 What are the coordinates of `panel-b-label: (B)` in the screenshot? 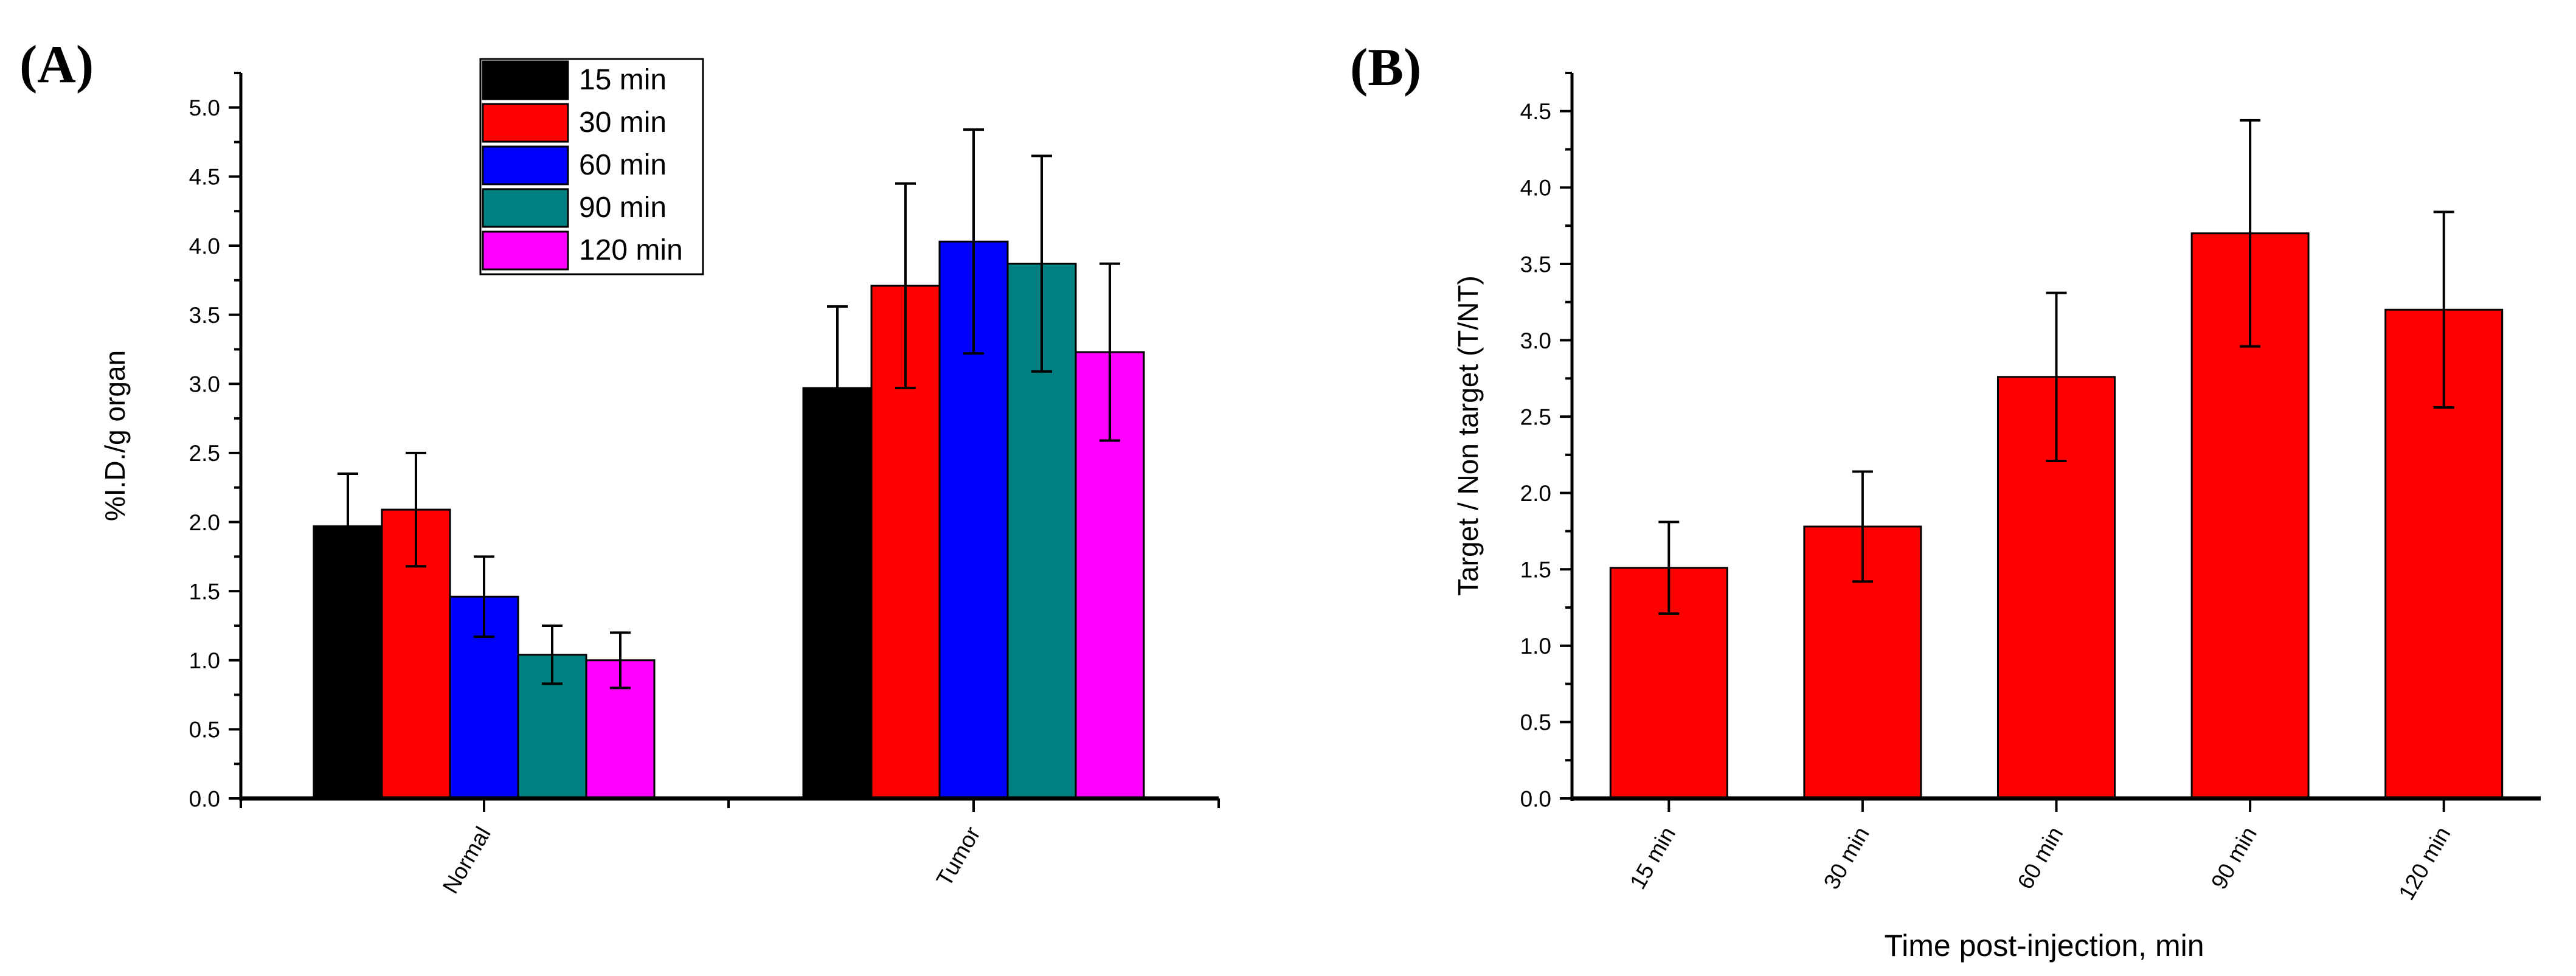 It's located at (1385, 67).